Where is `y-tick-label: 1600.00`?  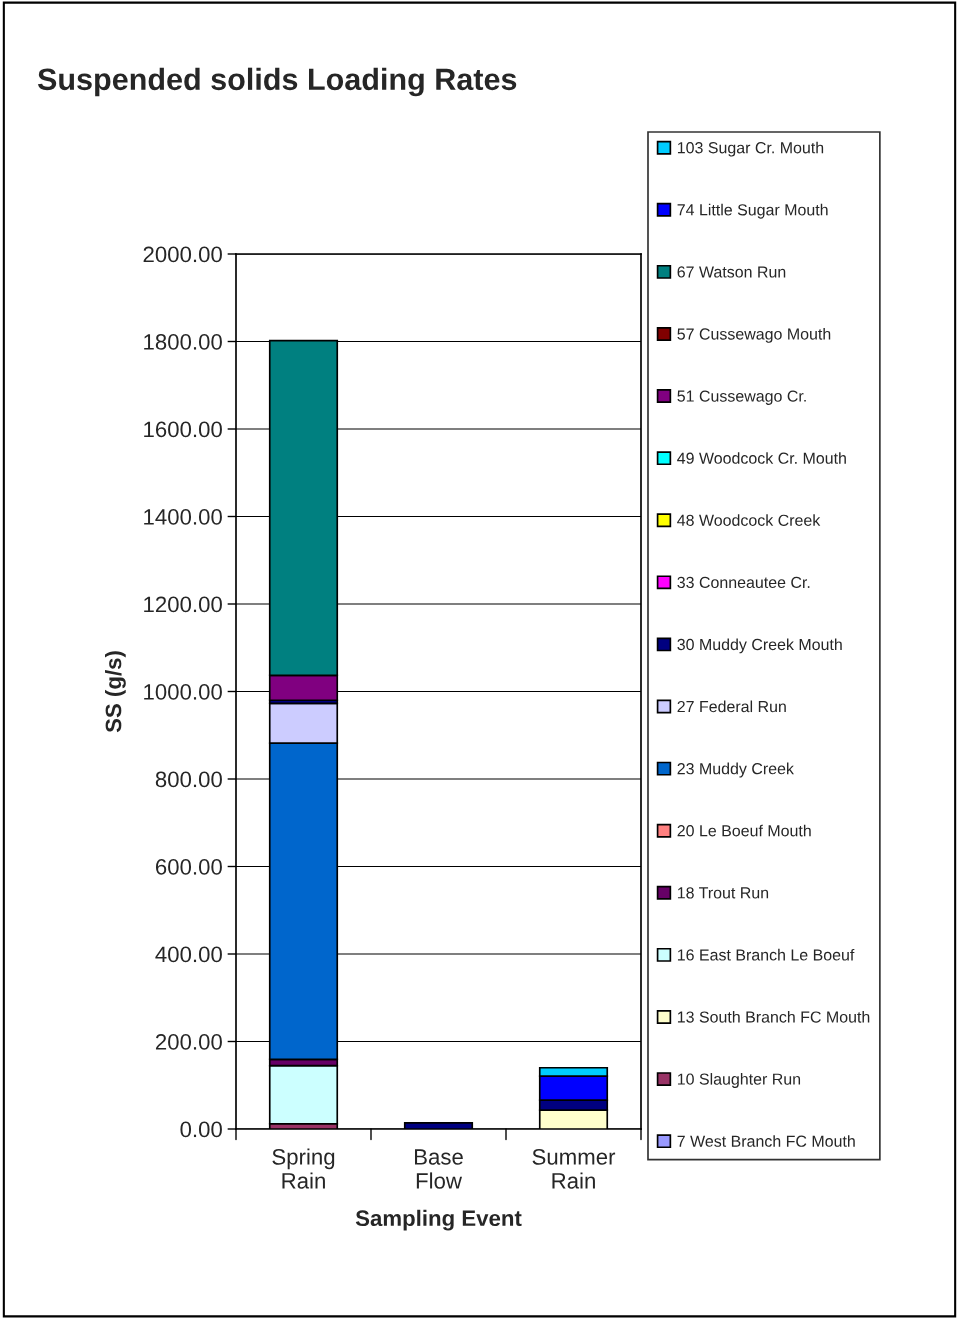
y-tick-label: 1600.00 is located at coordinates (183, 429).